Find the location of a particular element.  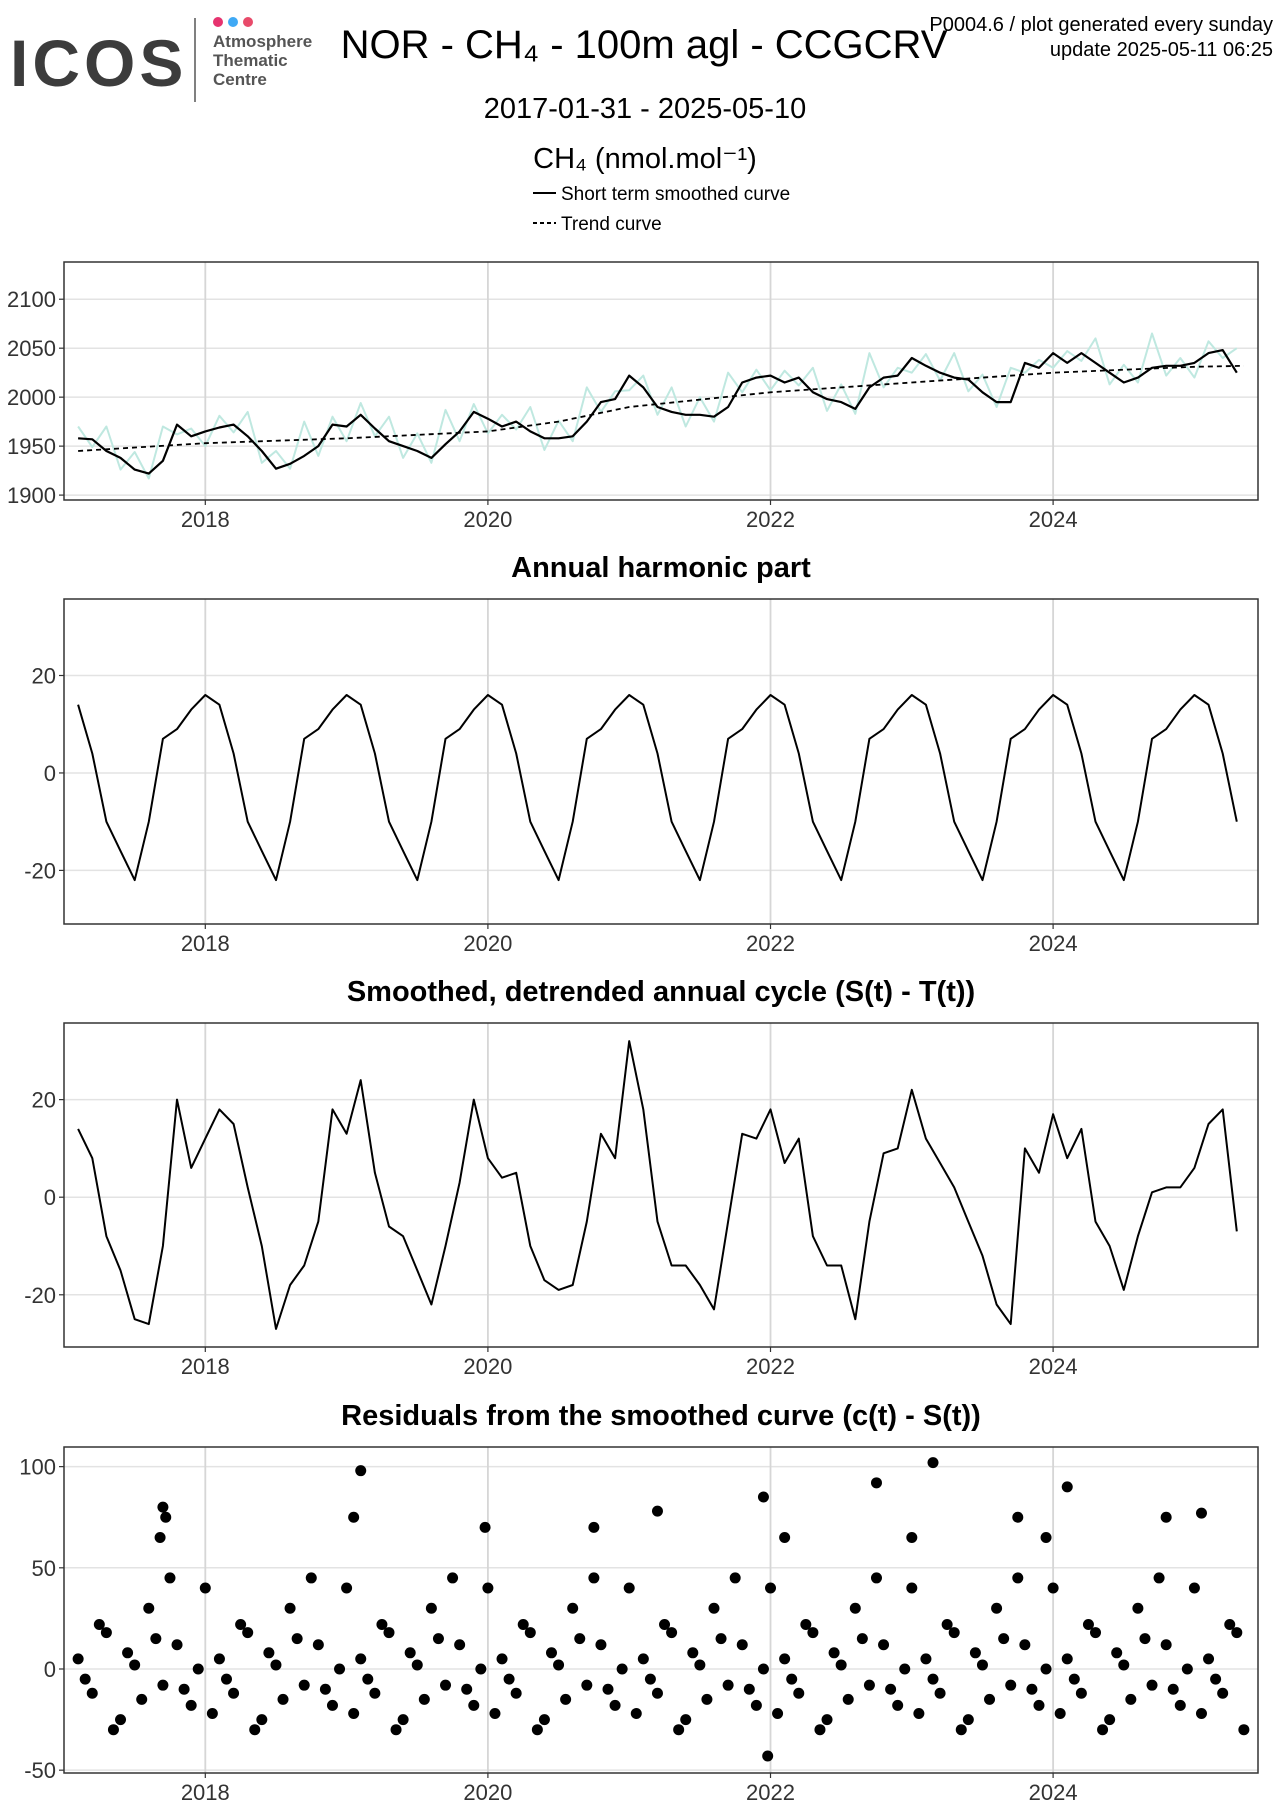

y-tick-label: 50 is located at coordinates (44, 1568).